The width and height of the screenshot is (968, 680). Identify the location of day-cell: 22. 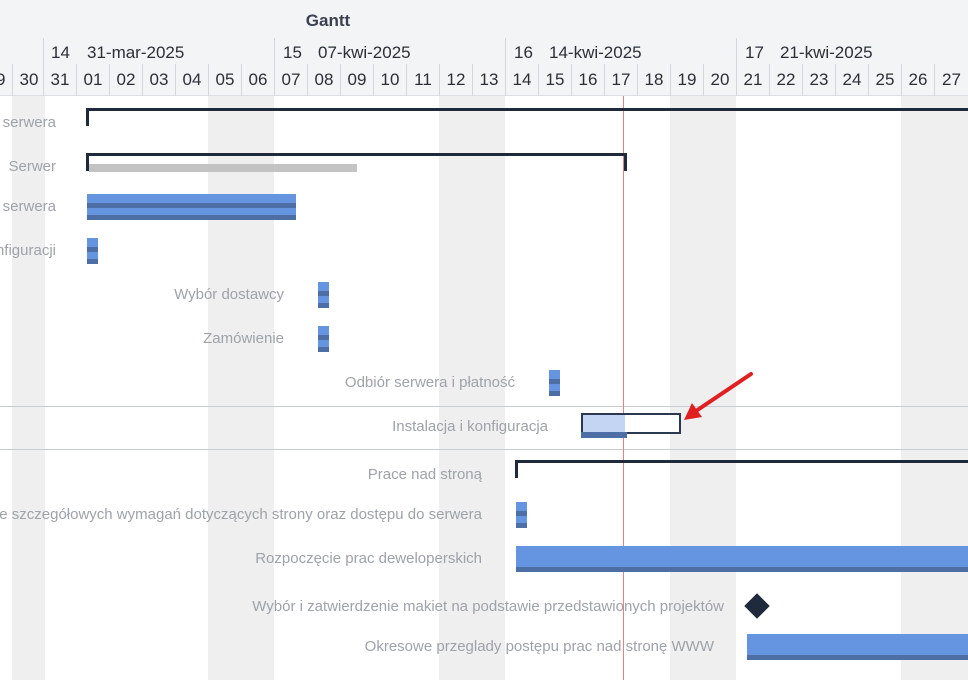
(785, 80).